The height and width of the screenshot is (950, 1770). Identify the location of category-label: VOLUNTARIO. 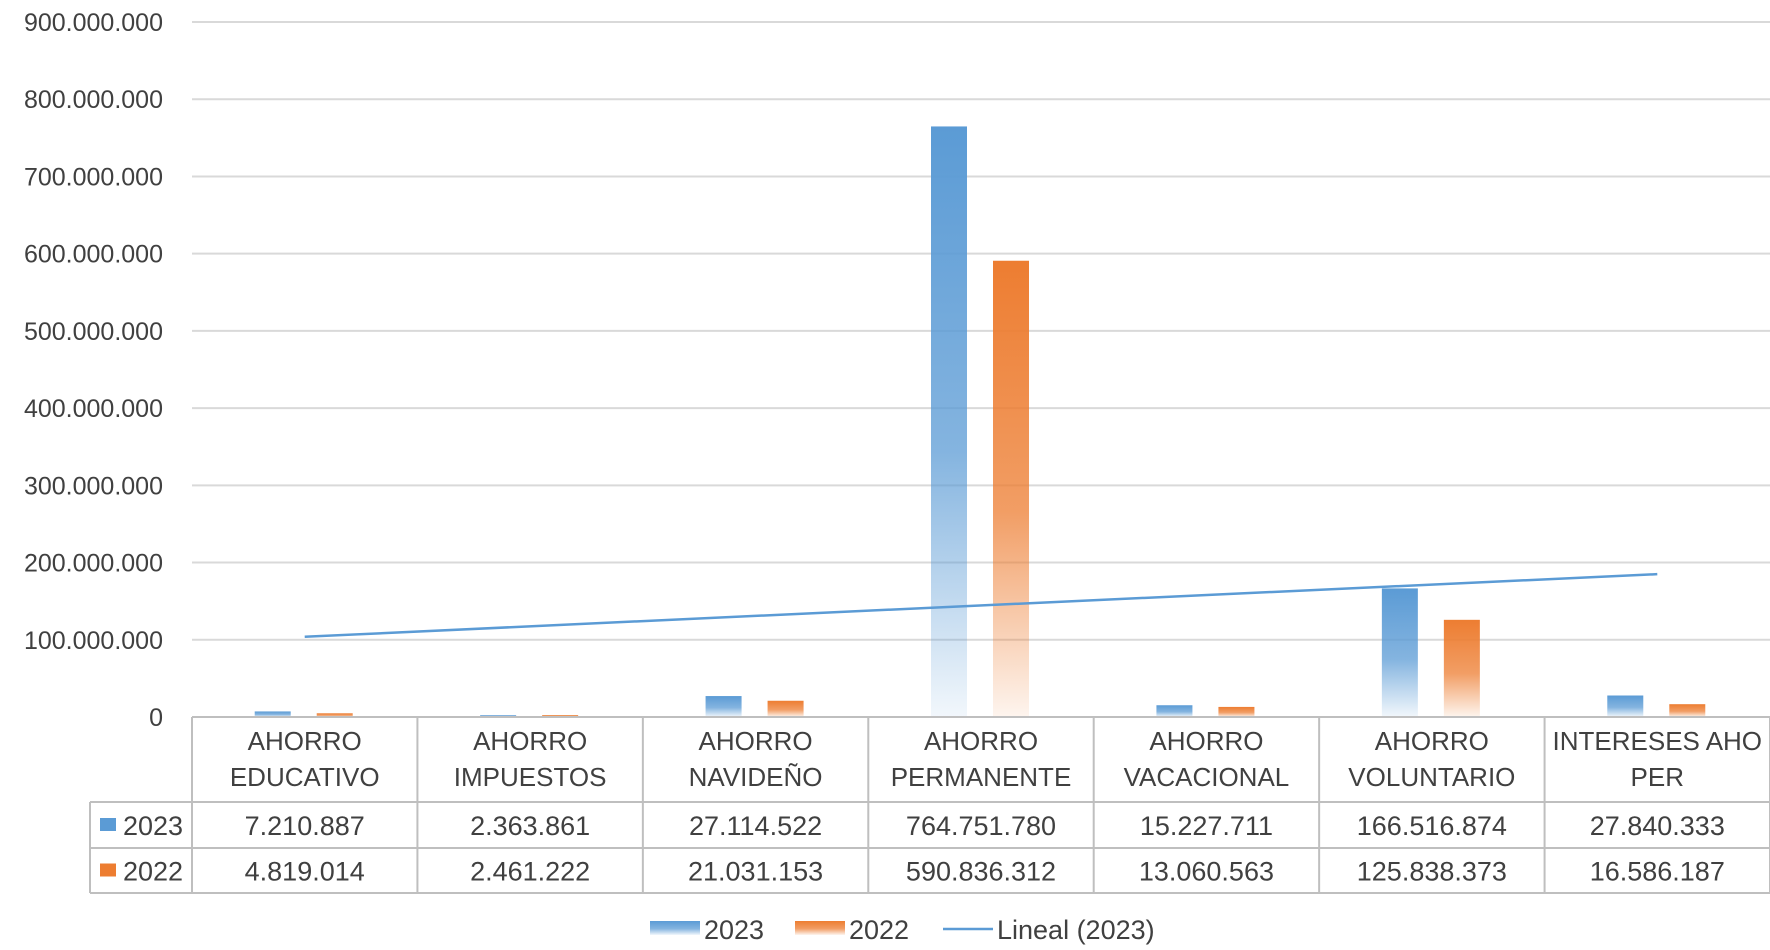
(1431, 777).